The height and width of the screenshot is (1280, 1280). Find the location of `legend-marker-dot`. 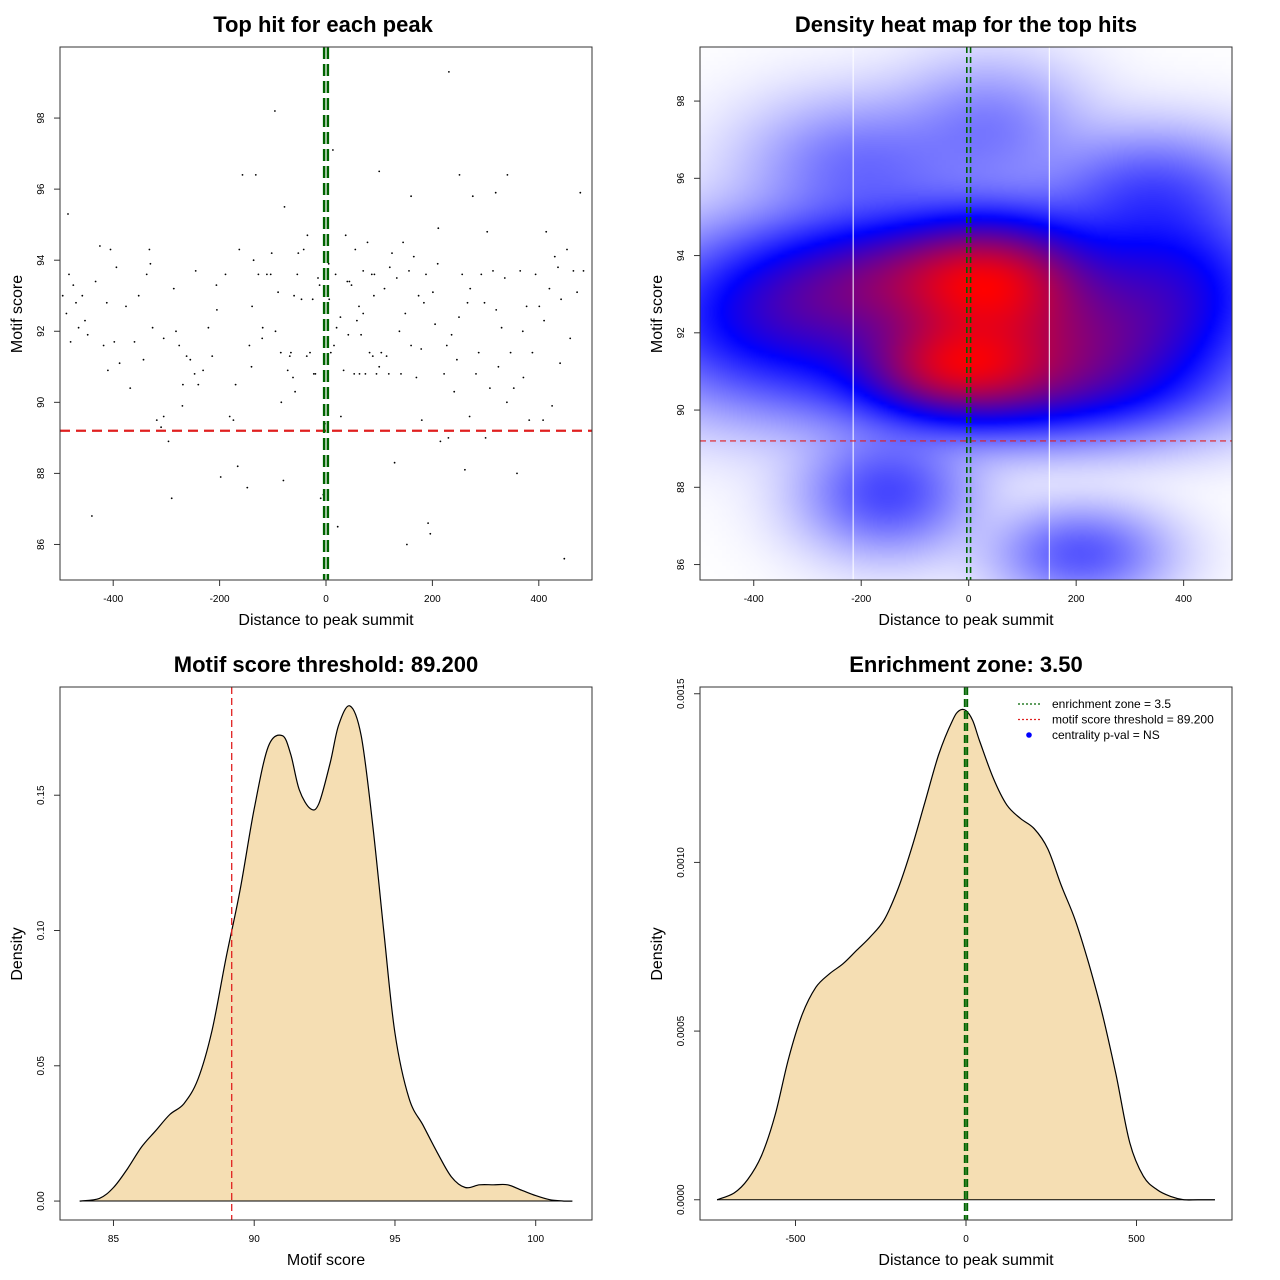

legend-marker-dot is located at coordinates (1029, 735).